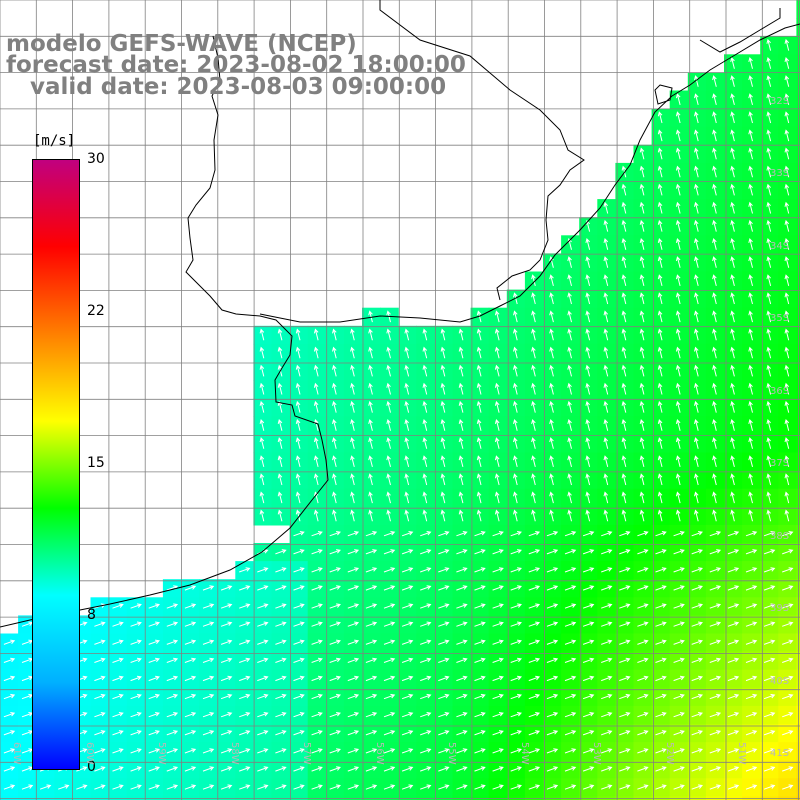 Image resolution: width=800 pixels, height=800 pixels. Describe the element at coordinates (181, 44) in the screenshot. I see `model-title: modelo GEFS-WAVE (NCEP)` at that location.